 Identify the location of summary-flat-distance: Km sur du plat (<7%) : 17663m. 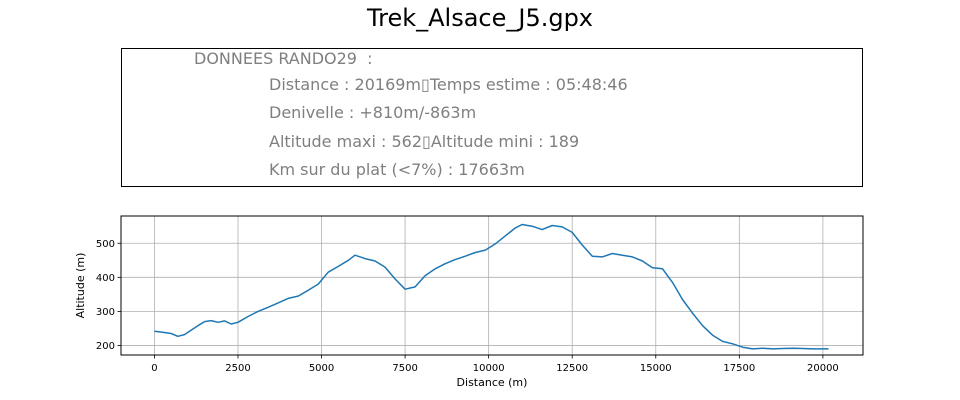
(397, 169).